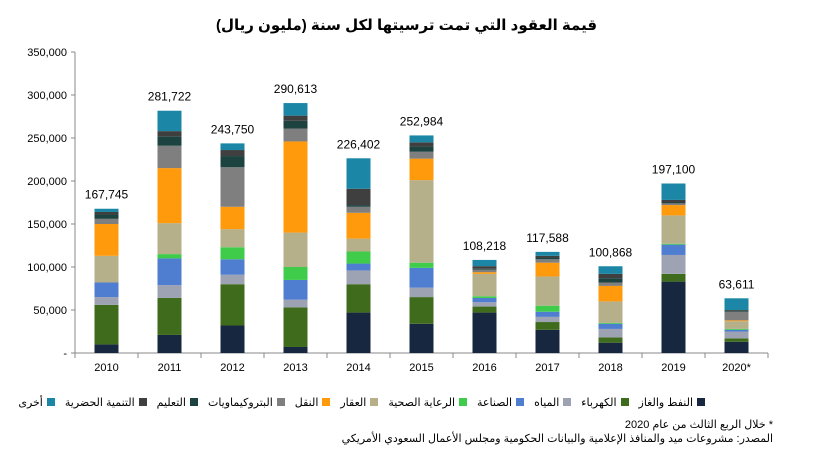  Describe the element at coordinates (170, 97) in the screenshot. I see `bar-total-label: 281,722` at that location.